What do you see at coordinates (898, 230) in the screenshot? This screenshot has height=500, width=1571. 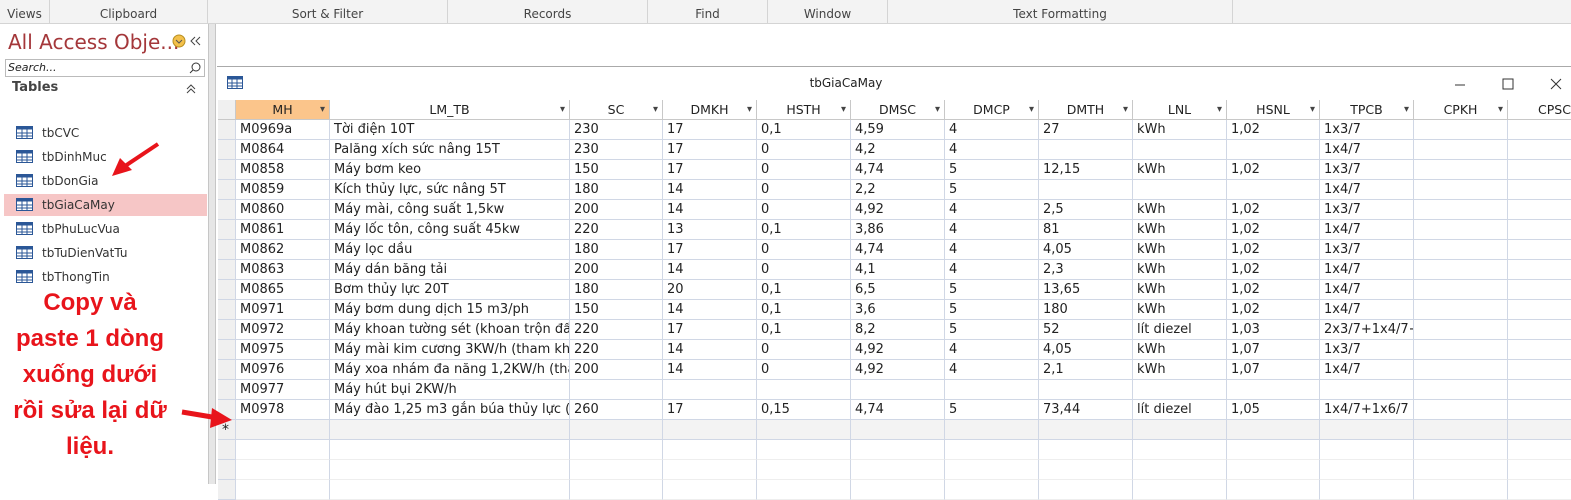 I see `table-cell: 3,86` at bounding box center [898, 230].